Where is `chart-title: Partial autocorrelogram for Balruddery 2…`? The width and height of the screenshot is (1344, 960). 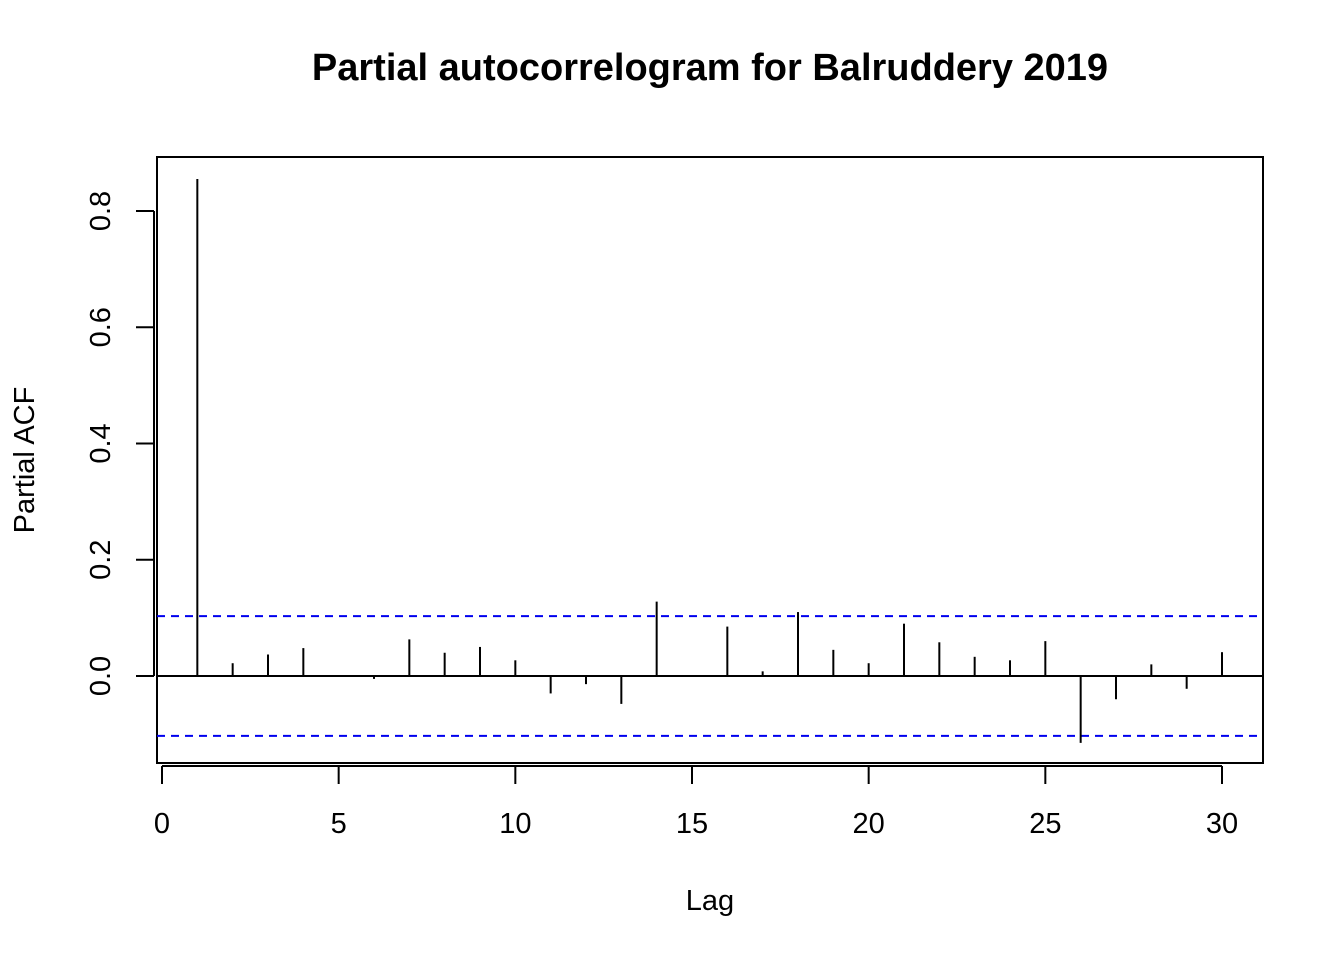 chart-title: Partial autocorrelogram for Balruddery 2… is located at coordinates (710, 68).